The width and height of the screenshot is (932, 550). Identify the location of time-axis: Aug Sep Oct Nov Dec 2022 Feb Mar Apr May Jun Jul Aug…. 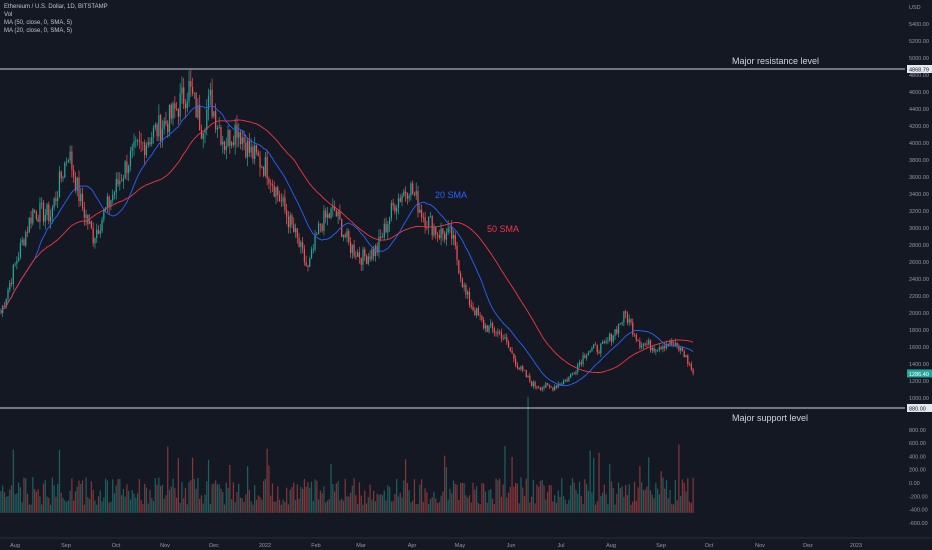
(466, 543).